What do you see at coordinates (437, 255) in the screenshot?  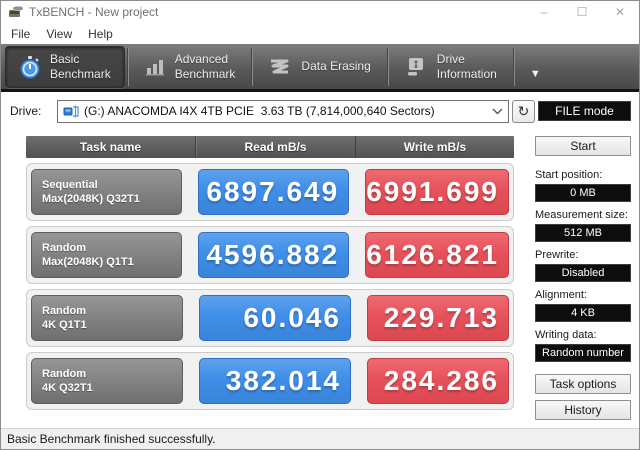 I see `write-value: 6126.821` at bounding box center [437, 255].